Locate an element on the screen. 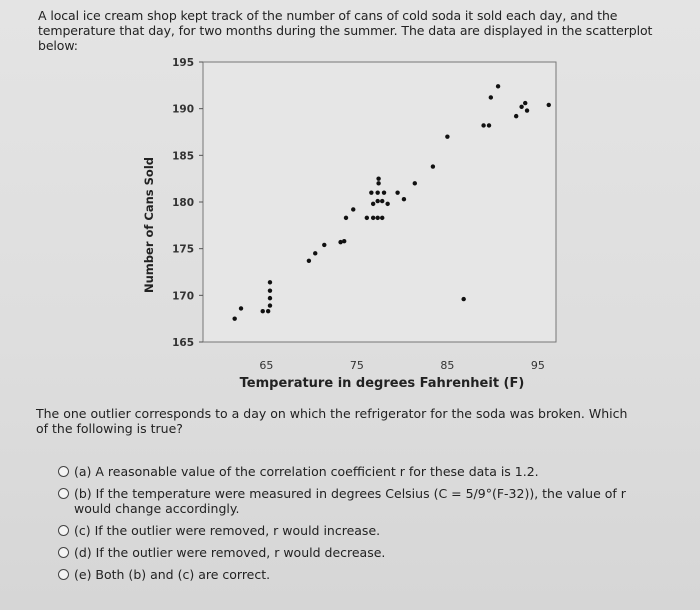 This screenshot has height=610, width=700. y-axis: 165 170 175 180 185 190 195 is located at coordinates (187, 203).